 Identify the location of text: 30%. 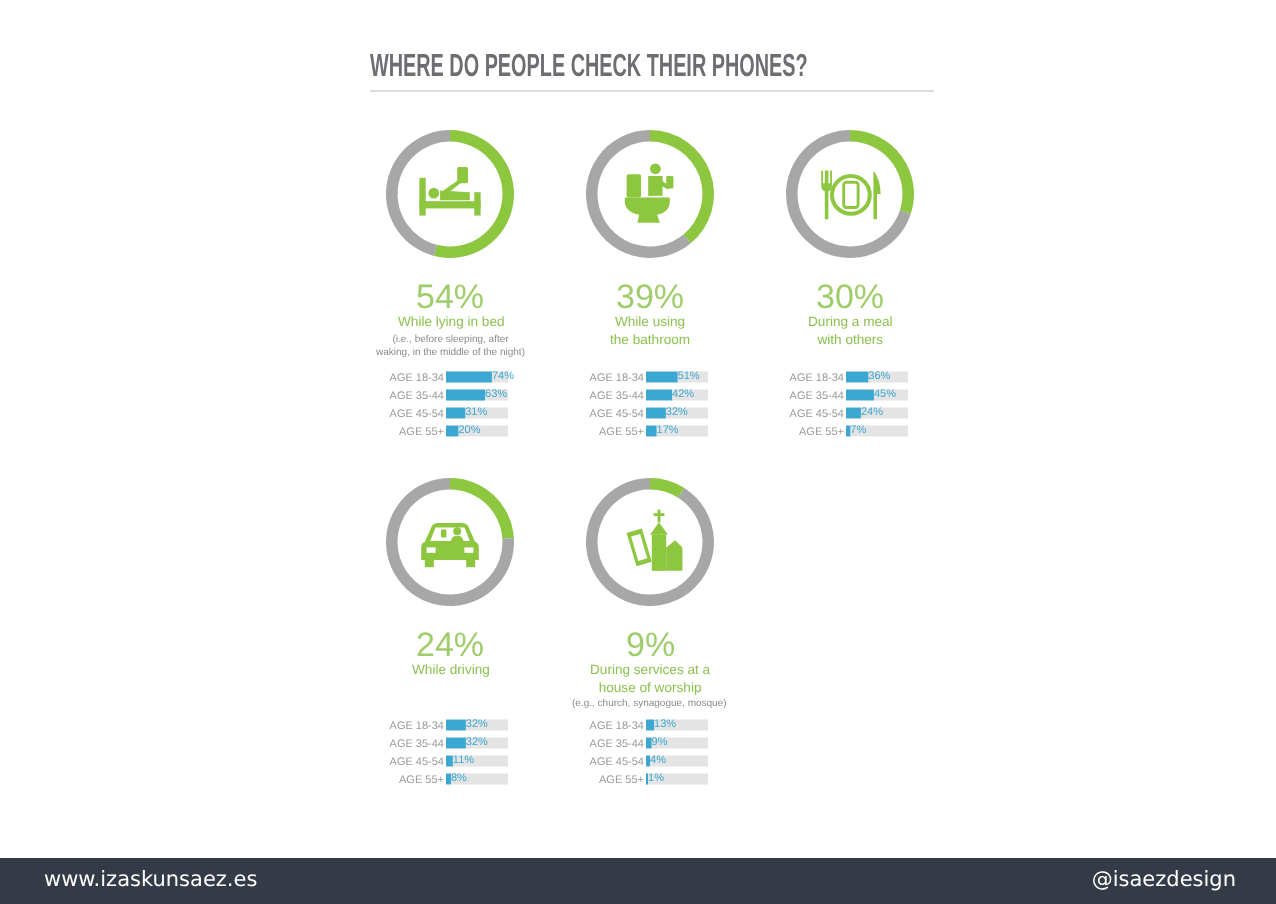
(850, 297).